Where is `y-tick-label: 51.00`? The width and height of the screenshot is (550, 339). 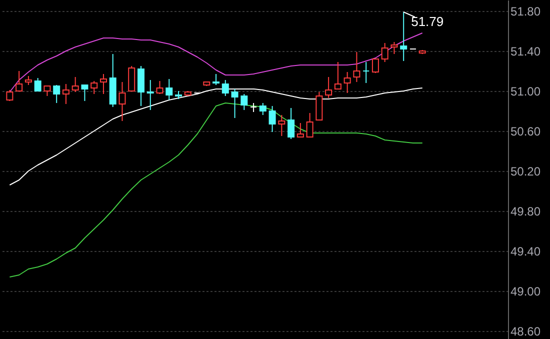 y-tick-label: 51.00 is located at coordinates (525, 91).